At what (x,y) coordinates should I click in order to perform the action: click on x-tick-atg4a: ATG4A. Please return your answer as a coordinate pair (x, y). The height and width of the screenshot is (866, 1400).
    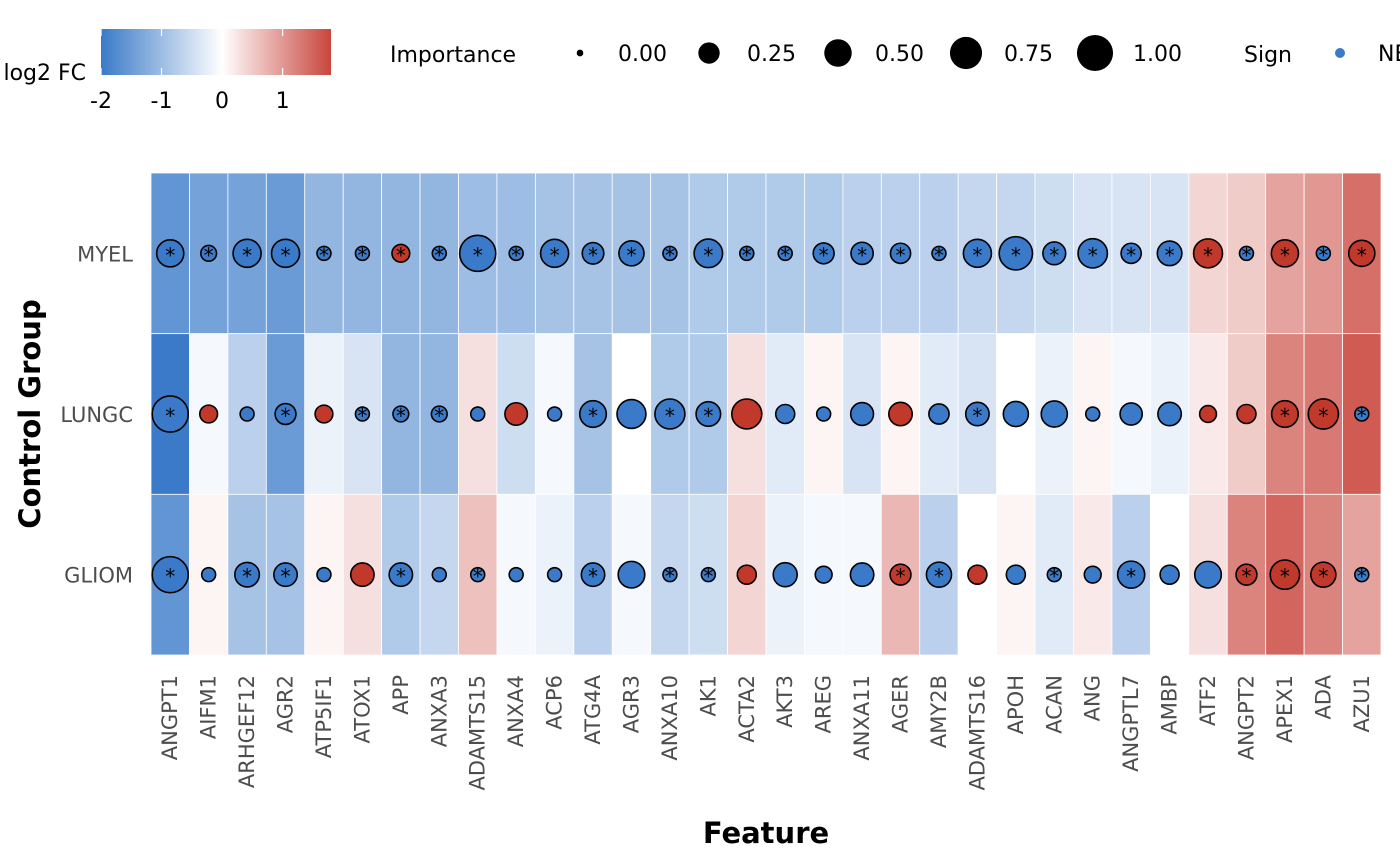
    Looking at the image, I should click on (593, 709).